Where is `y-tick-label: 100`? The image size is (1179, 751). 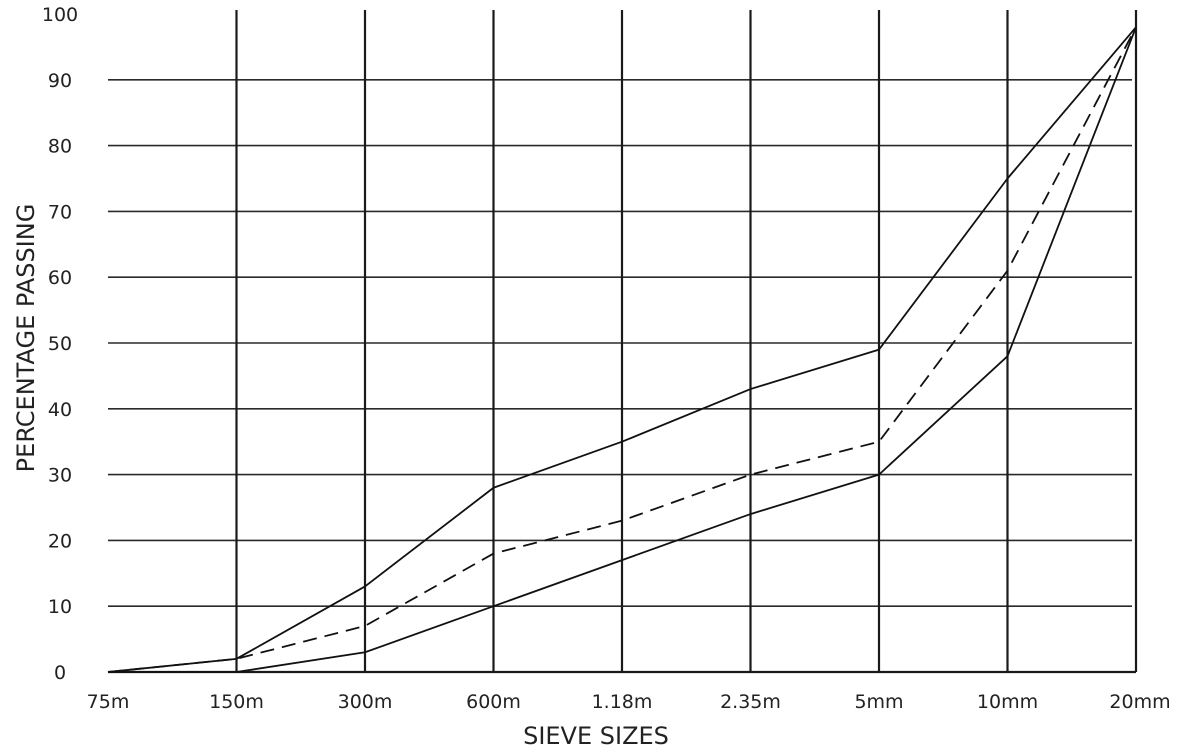 y-tick-label: 100 is located at coordinates (60, 15).